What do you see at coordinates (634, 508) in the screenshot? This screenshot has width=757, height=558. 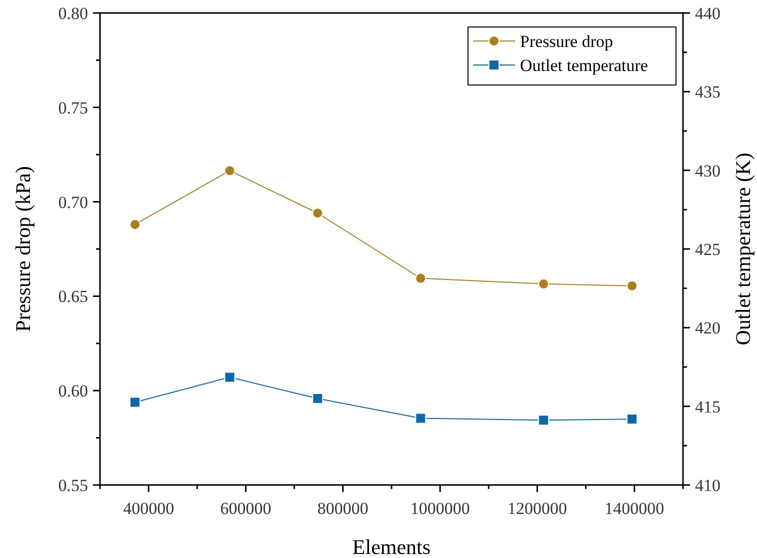 I see `x-tick-label: 1400000` at bounding box center [634, 508].